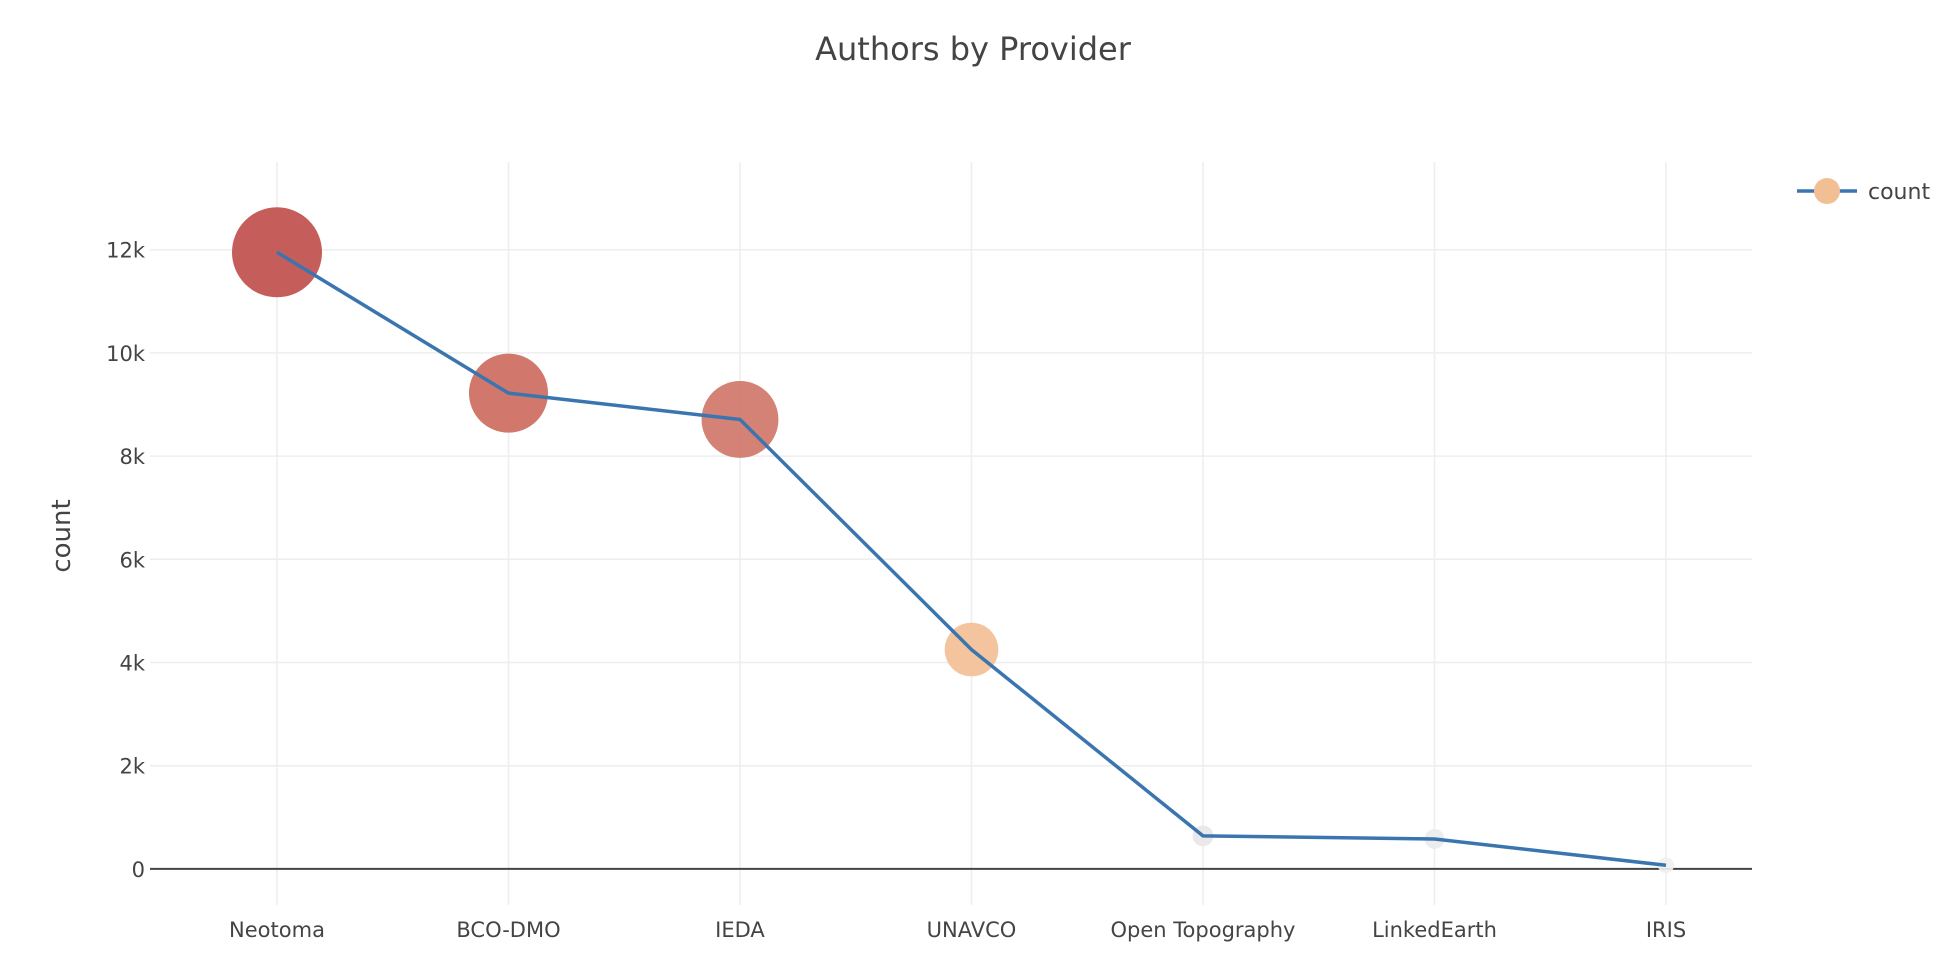 Image resolution: width=1946 pixels, height=962 pixels. I want to click on y-tick-label: 2k, so click(132, 767).